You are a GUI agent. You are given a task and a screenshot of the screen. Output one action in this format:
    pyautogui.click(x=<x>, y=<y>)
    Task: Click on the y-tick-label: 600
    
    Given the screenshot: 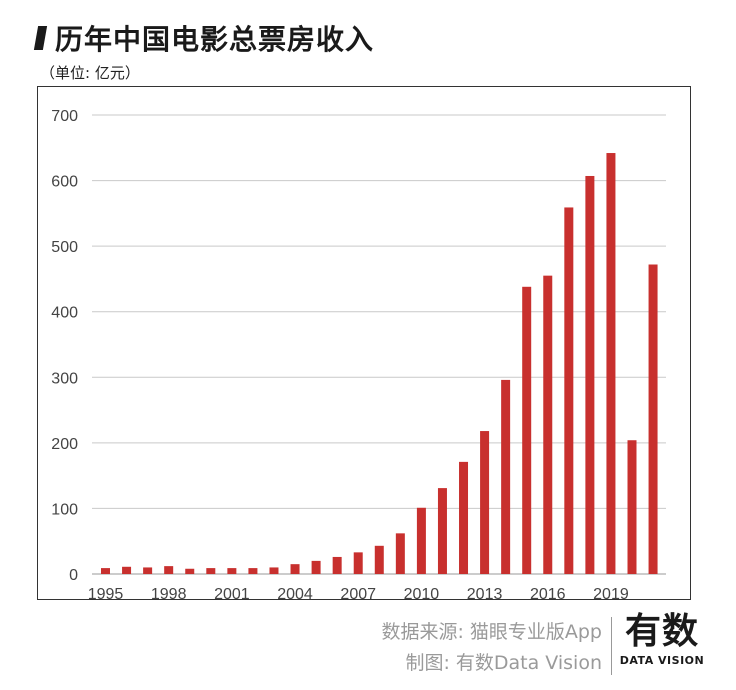 What is the action you would take?
    pyautogui.click(x=64, y=182)
    